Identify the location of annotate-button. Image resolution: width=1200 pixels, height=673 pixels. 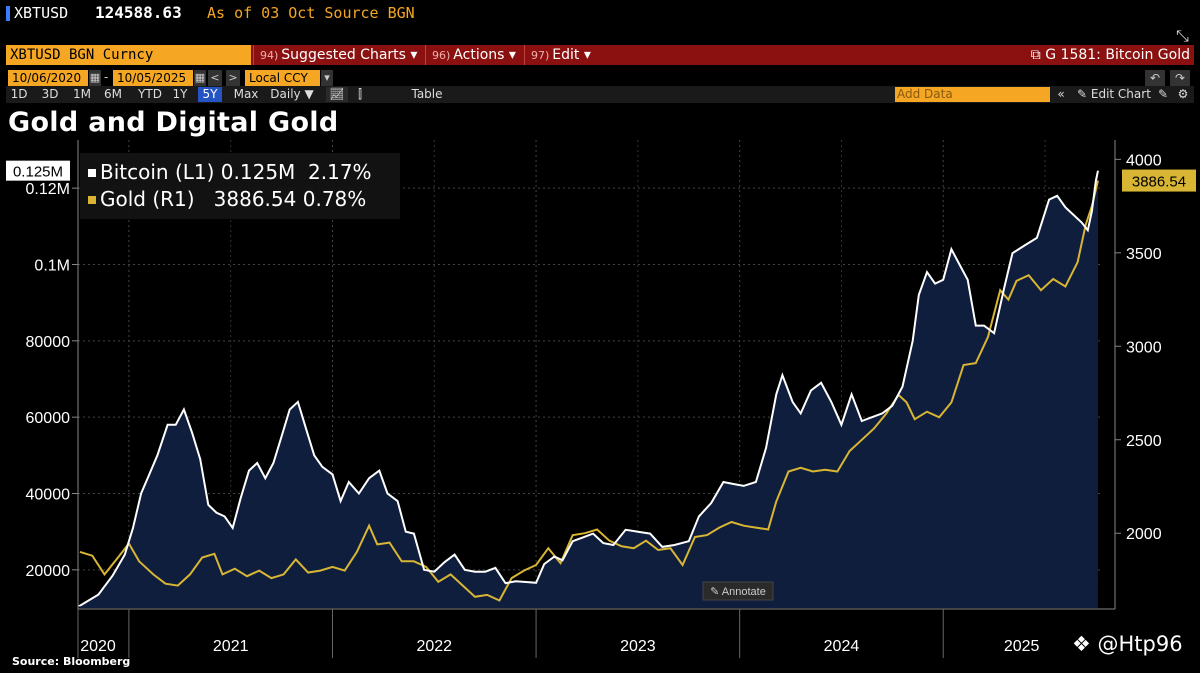
(738, 591).